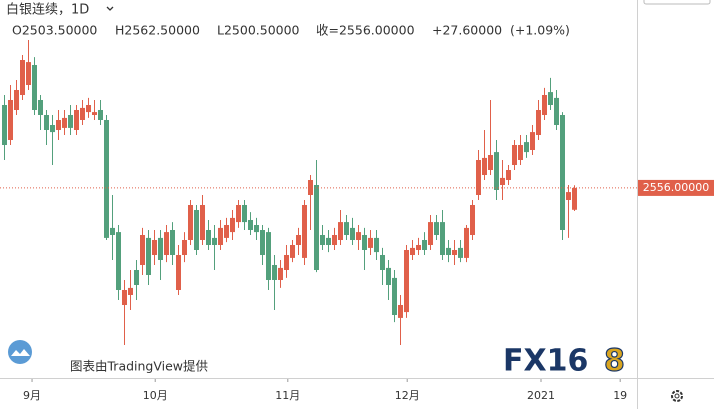  Describe the element at coordinates (110, 8) in the screenshot. I see `chevron` at that location.